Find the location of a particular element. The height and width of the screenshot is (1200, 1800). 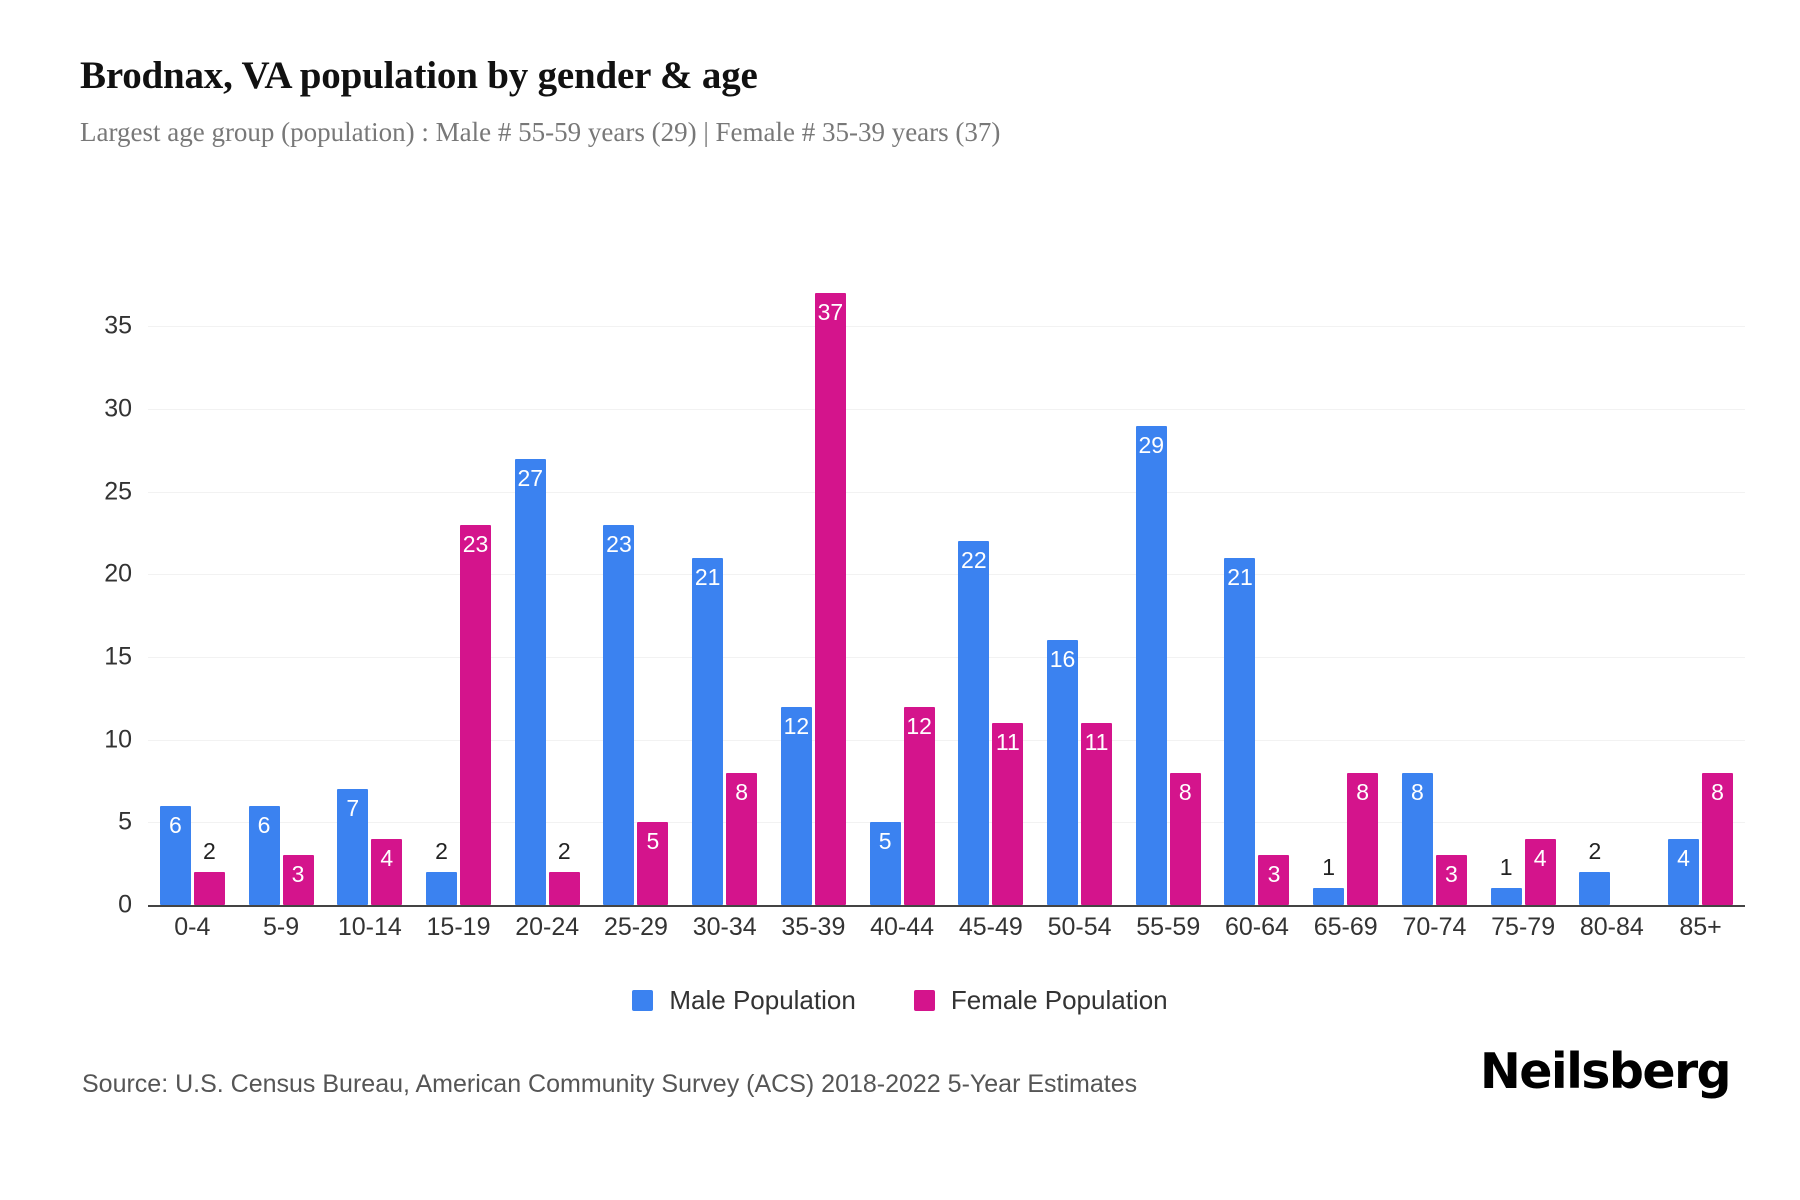

bar-group: 16 11 is located at coordinates (1079, 577).